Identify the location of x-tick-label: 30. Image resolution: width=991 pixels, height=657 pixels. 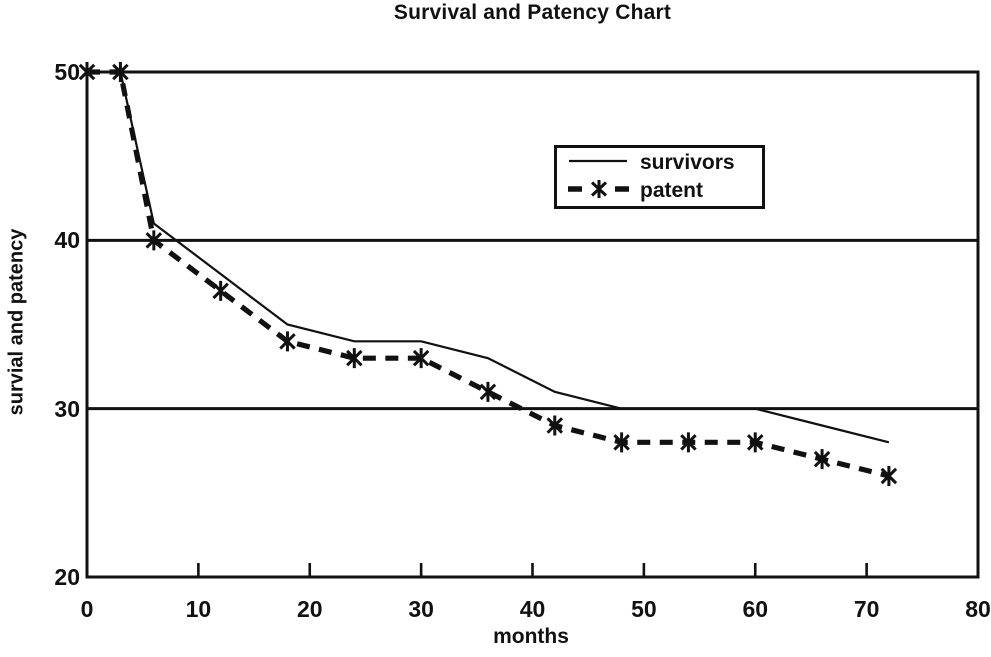
(421, 609).